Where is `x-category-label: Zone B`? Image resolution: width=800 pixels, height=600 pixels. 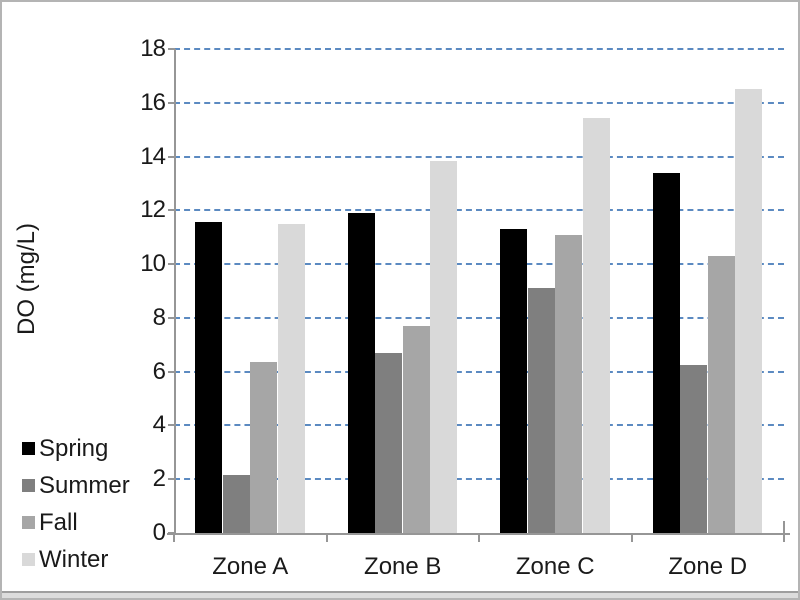
x-category-label: Zone B is located at coordinates (403, 566).